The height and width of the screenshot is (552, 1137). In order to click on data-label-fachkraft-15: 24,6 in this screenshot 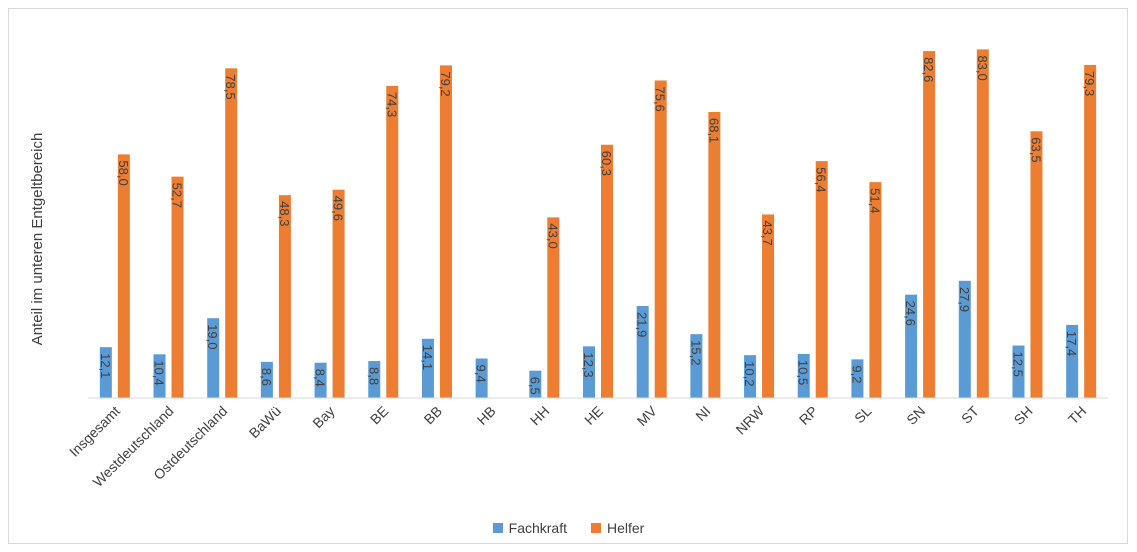, I will do `click(910, 313)`.